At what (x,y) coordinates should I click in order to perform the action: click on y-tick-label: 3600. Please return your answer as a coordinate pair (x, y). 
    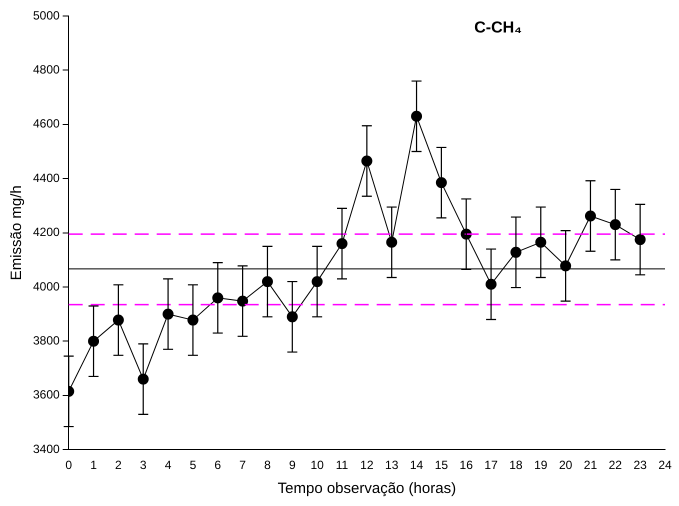
    Looking at the image, I should click on (46, 395).